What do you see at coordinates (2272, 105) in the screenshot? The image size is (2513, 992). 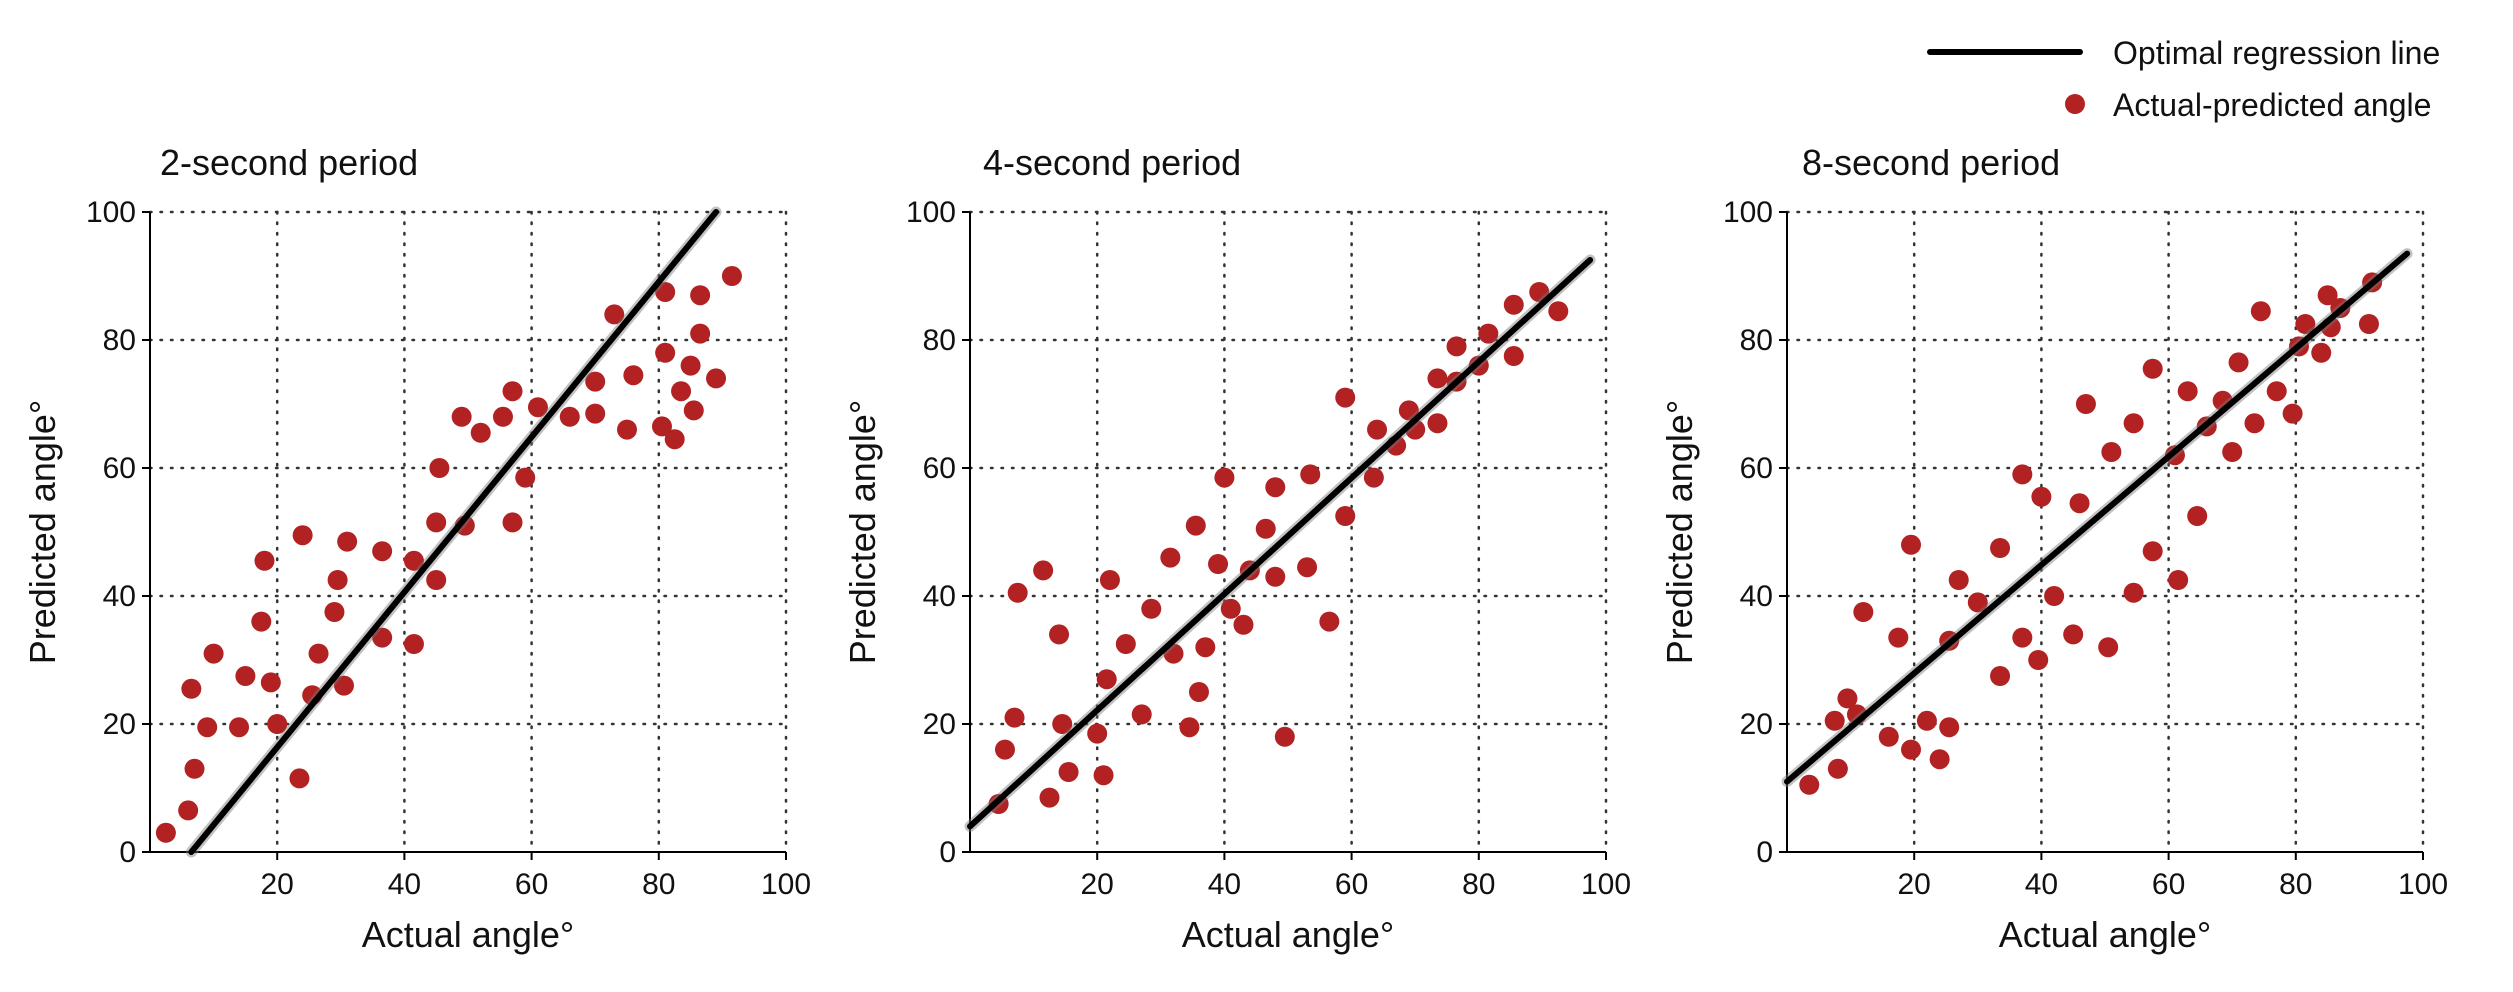 I see `legend-point-label: Actual-predicted angle` at bounding box center [2272, 105].